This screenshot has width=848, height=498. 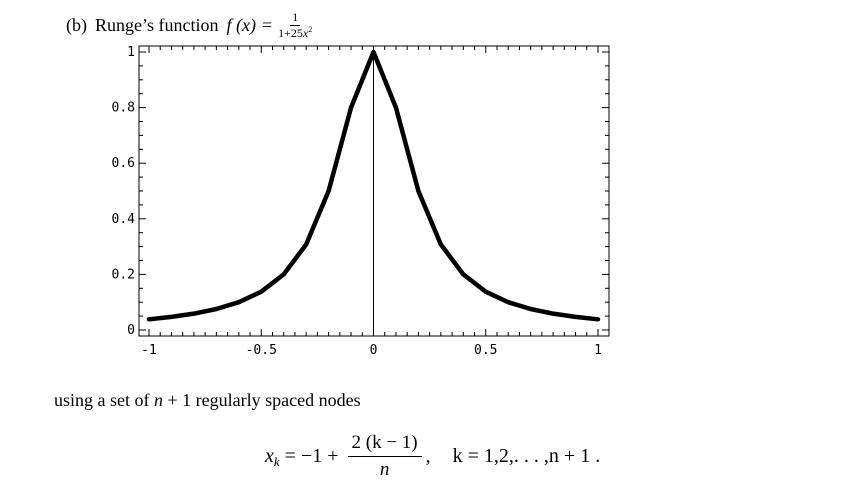 I want to click on function-lhs: f (x), so click(x=241, y=24).